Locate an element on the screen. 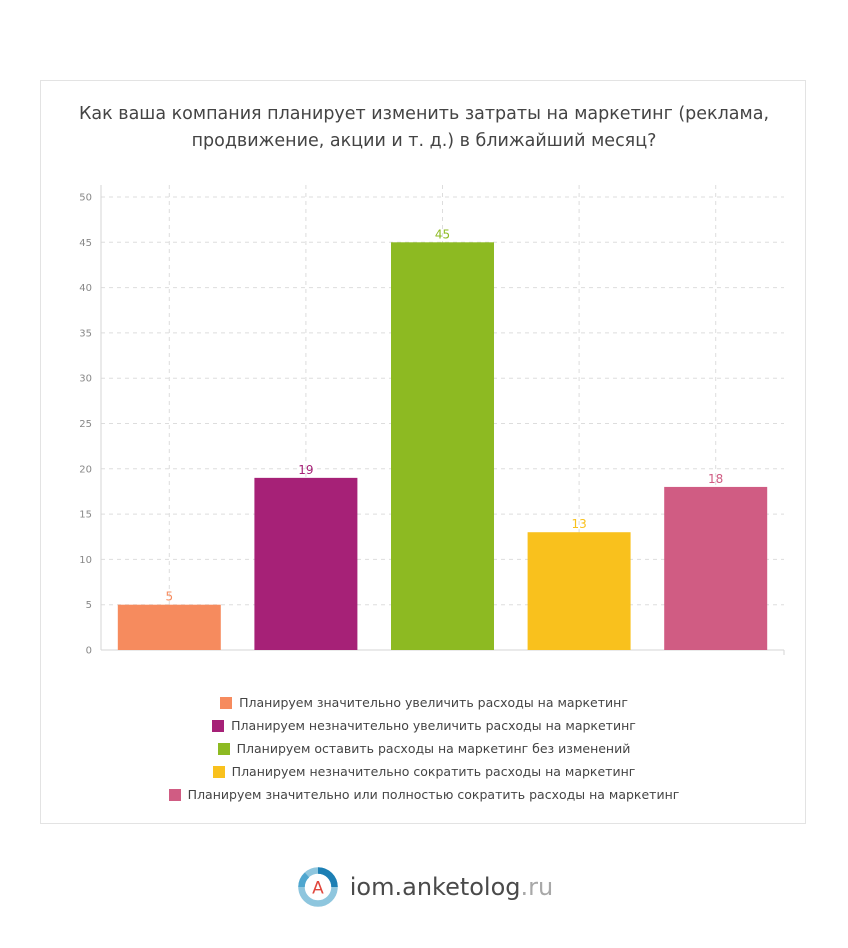 This screenshot has height=948, width=848. y-tick-label: 25 is located at coordinates (85, 424).